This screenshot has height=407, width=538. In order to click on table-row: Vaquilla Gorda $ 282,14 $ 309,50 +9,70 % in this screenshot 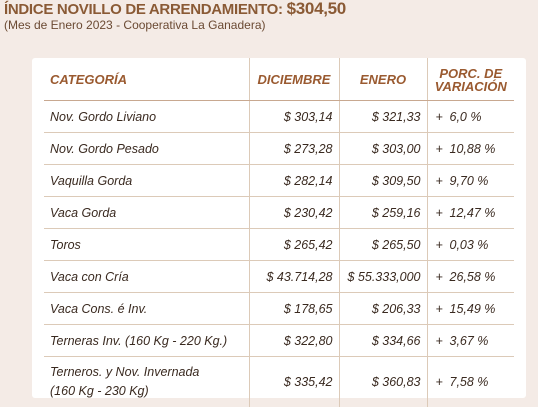, I will do `click(279, 181)`.